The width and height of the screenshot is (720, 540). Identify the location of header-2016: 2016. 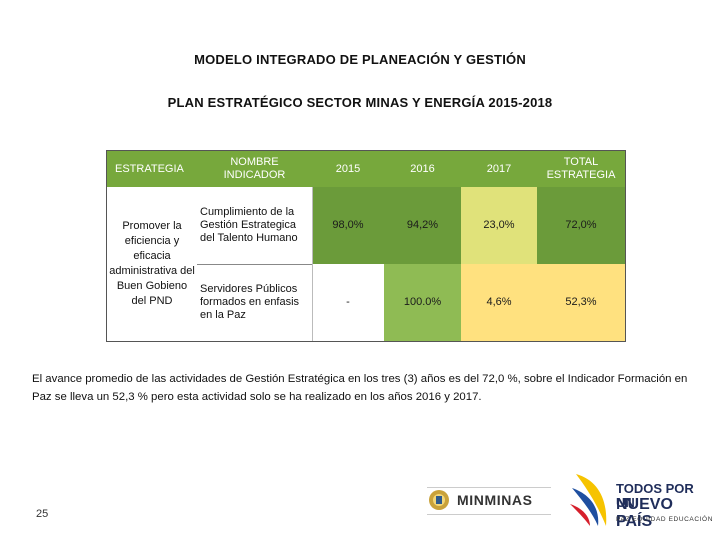
(422, 169).